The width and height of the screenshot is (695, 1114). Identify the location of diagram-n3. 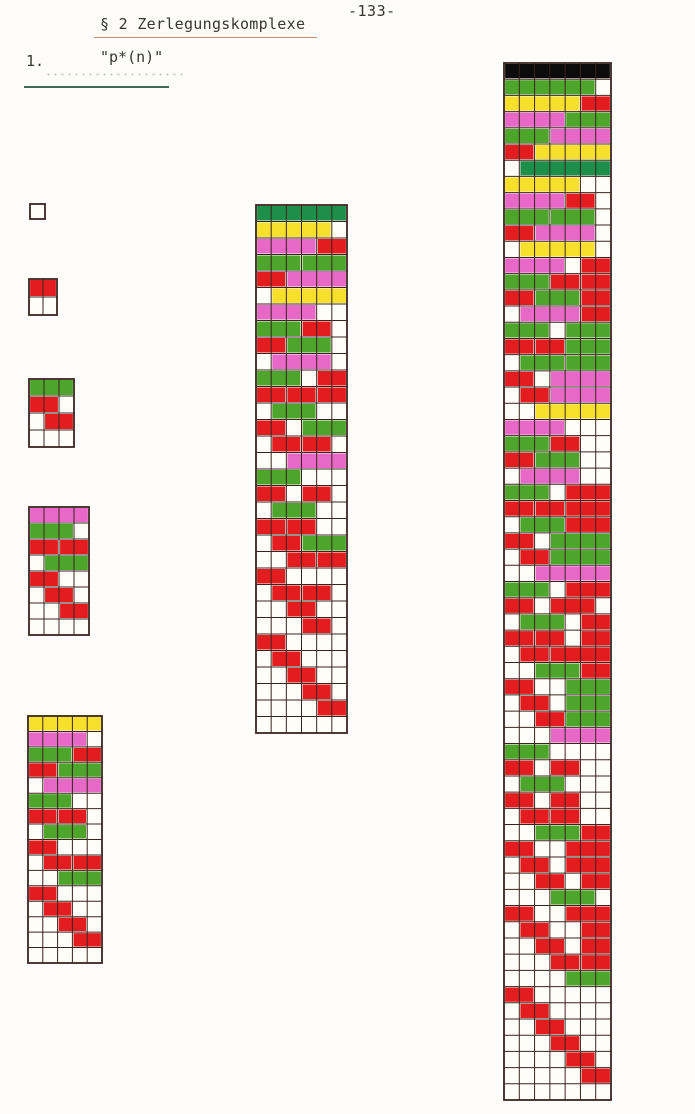
(51, 413).